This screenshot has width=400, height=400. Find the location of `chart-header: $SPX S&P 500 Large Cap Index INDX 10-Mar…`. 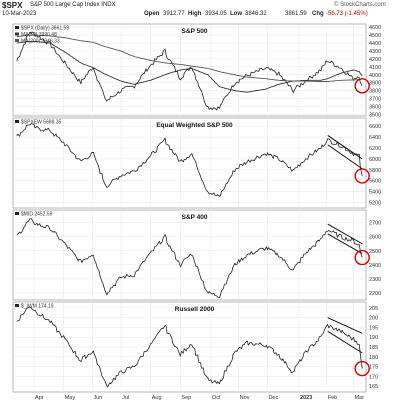

chart-header: $SPX S&P 500 Large Cap Index INDX 10-Mar… is located at coordinates (200, 11).